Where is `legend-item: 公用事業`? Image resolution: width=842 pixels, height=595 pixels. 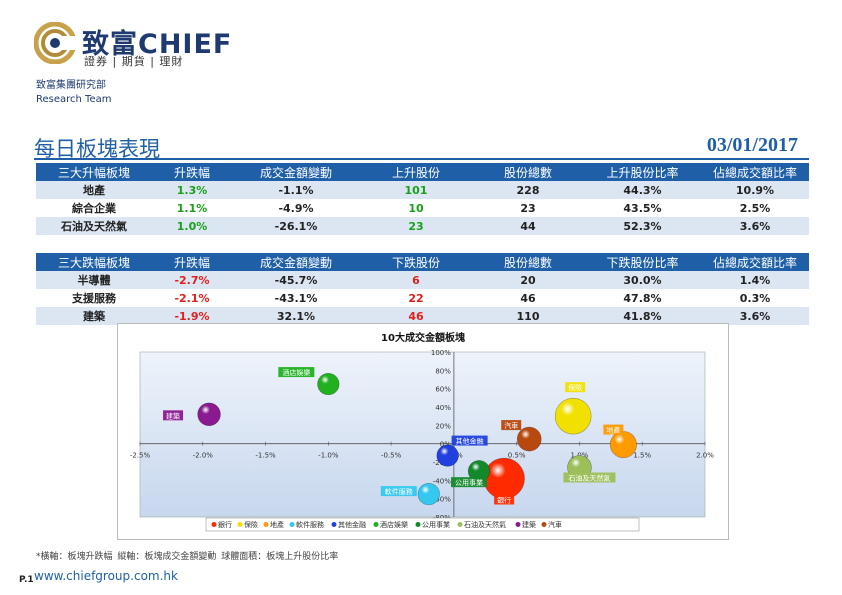
legend-item: 公用事業 is located at coordinates (436, 524).